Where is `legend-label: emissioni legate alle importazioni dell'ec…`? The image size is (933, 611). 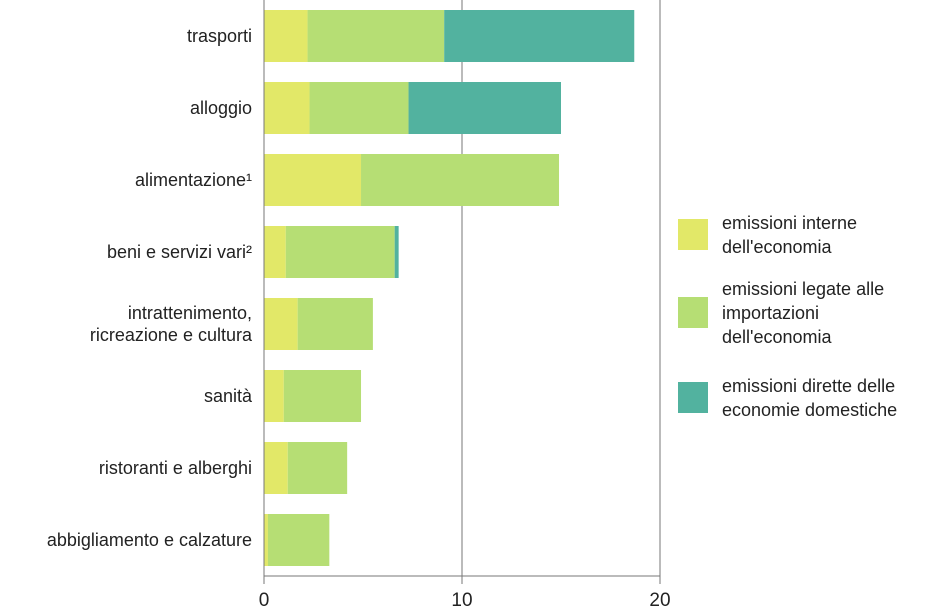 legend-label: emissioni legate alle importazioni dell'ec… is located at coordinates (803, 313).